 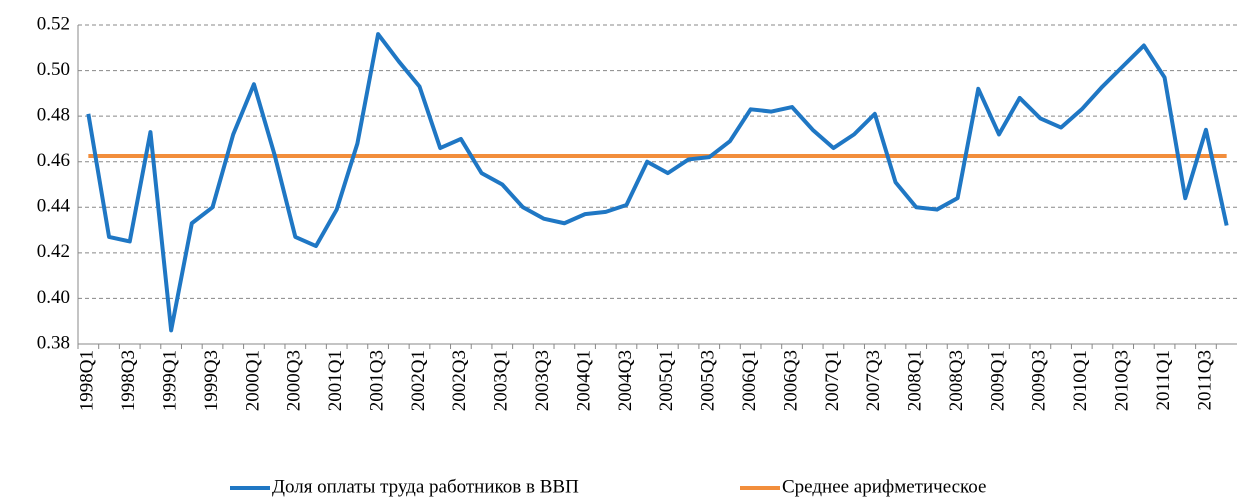 I want to click on x-tick-label: 2011Q1, so click(x=1163, y=380).